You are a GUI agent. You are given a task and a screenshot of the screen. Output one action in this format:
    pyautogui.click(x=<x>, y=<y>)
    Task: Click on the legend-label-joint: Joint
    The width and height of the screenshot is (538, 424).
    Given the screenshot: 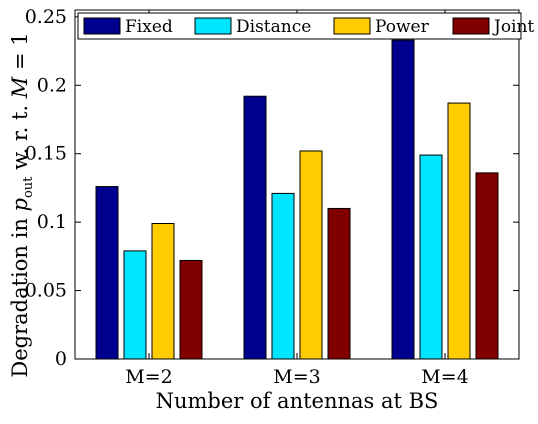 What is the action you would take?
    pyautogui.click(x=513, y=27)
    